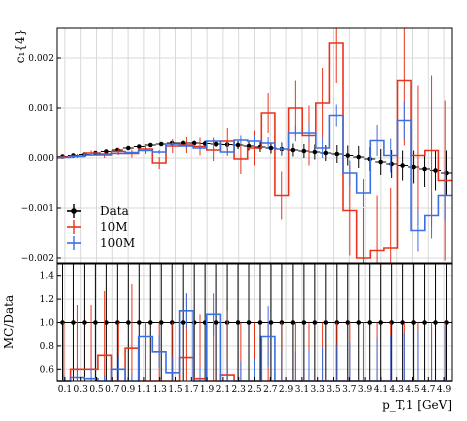  Describe the element at coordinates (365, 390) in the screenshot. I see `x-tick-label: 3.9` at that location.